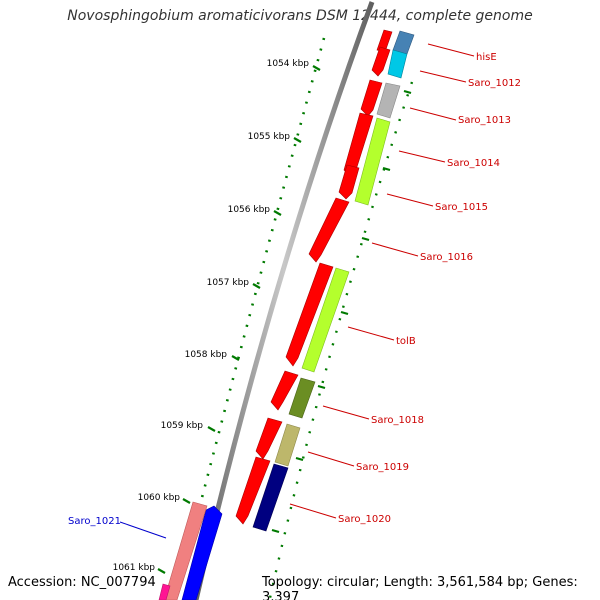 The height and width of the screenshot is (600, 600). What do you see at coordinates (446, 257) in the screenshot?
I see `gene-label-saro-1016: Saro_1016` at bounding box center [446, 257].